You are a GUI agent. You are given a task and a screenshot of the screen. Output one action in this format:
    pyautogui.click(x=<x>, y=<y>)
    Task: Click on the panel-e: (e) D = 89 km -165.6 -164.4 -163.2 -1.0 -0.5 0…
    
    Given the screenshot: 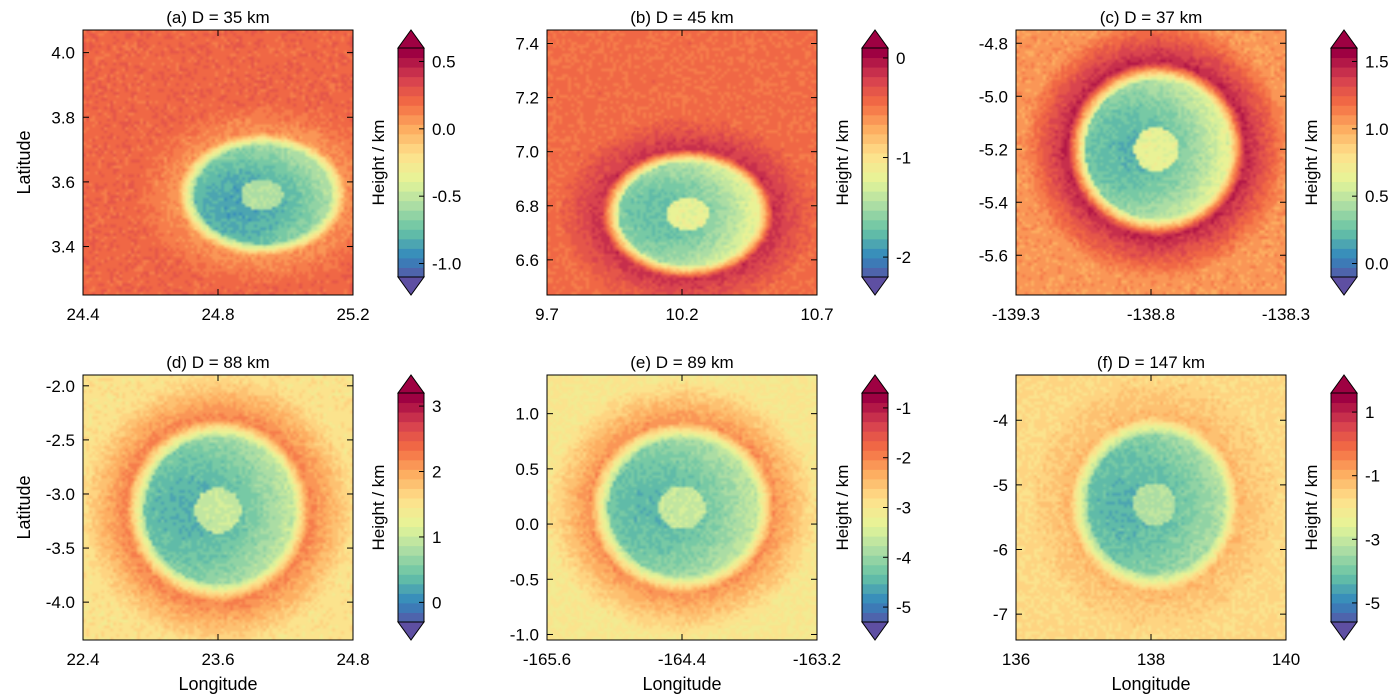 What is the action you would take?
    pyautogui.click(x=710, y=523)
    